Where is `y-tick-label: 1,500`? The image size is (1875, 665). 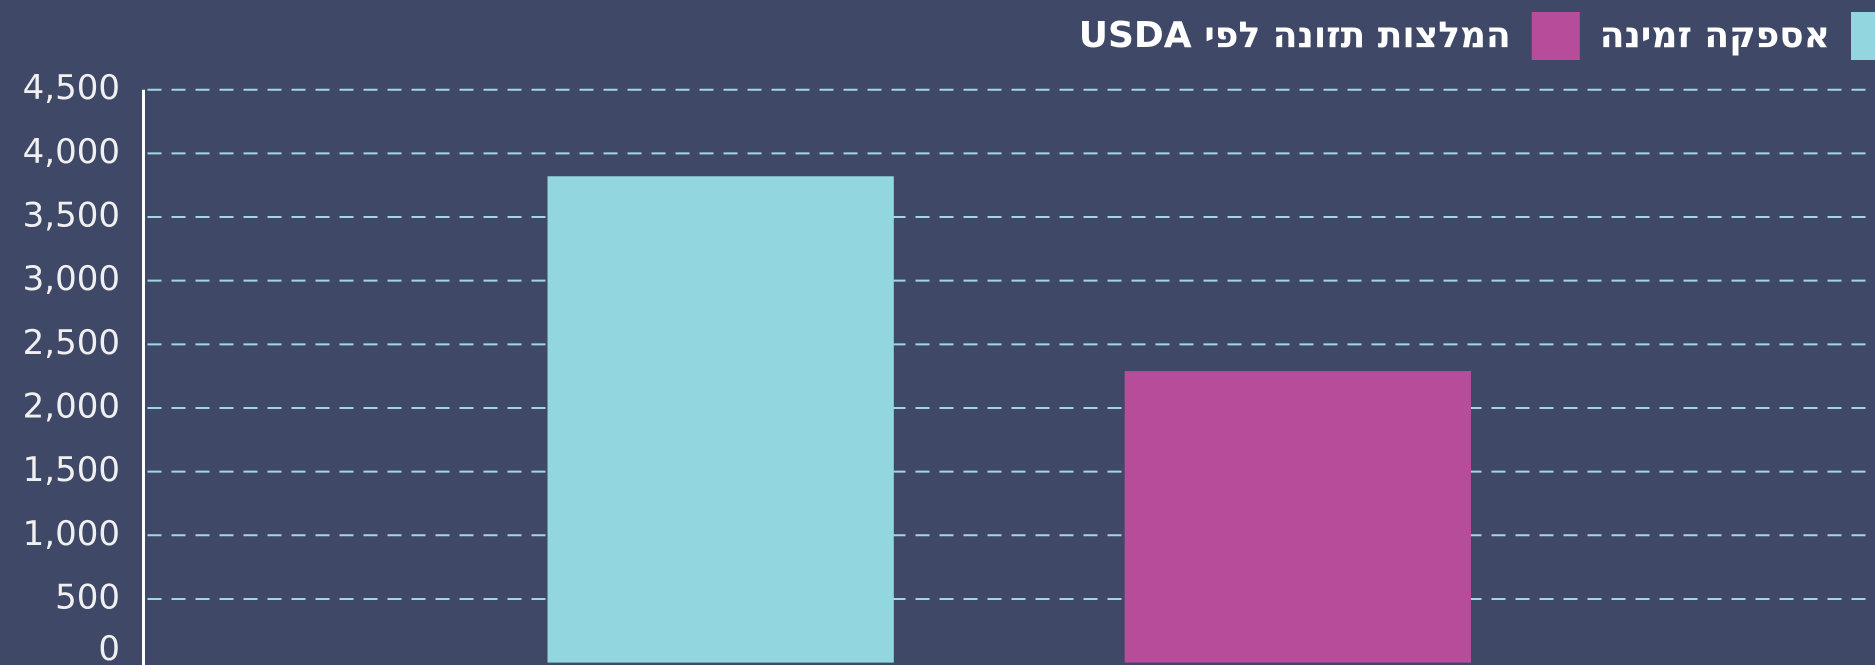
y-tick-label: 1,500 is located at coordinates (71, 470).